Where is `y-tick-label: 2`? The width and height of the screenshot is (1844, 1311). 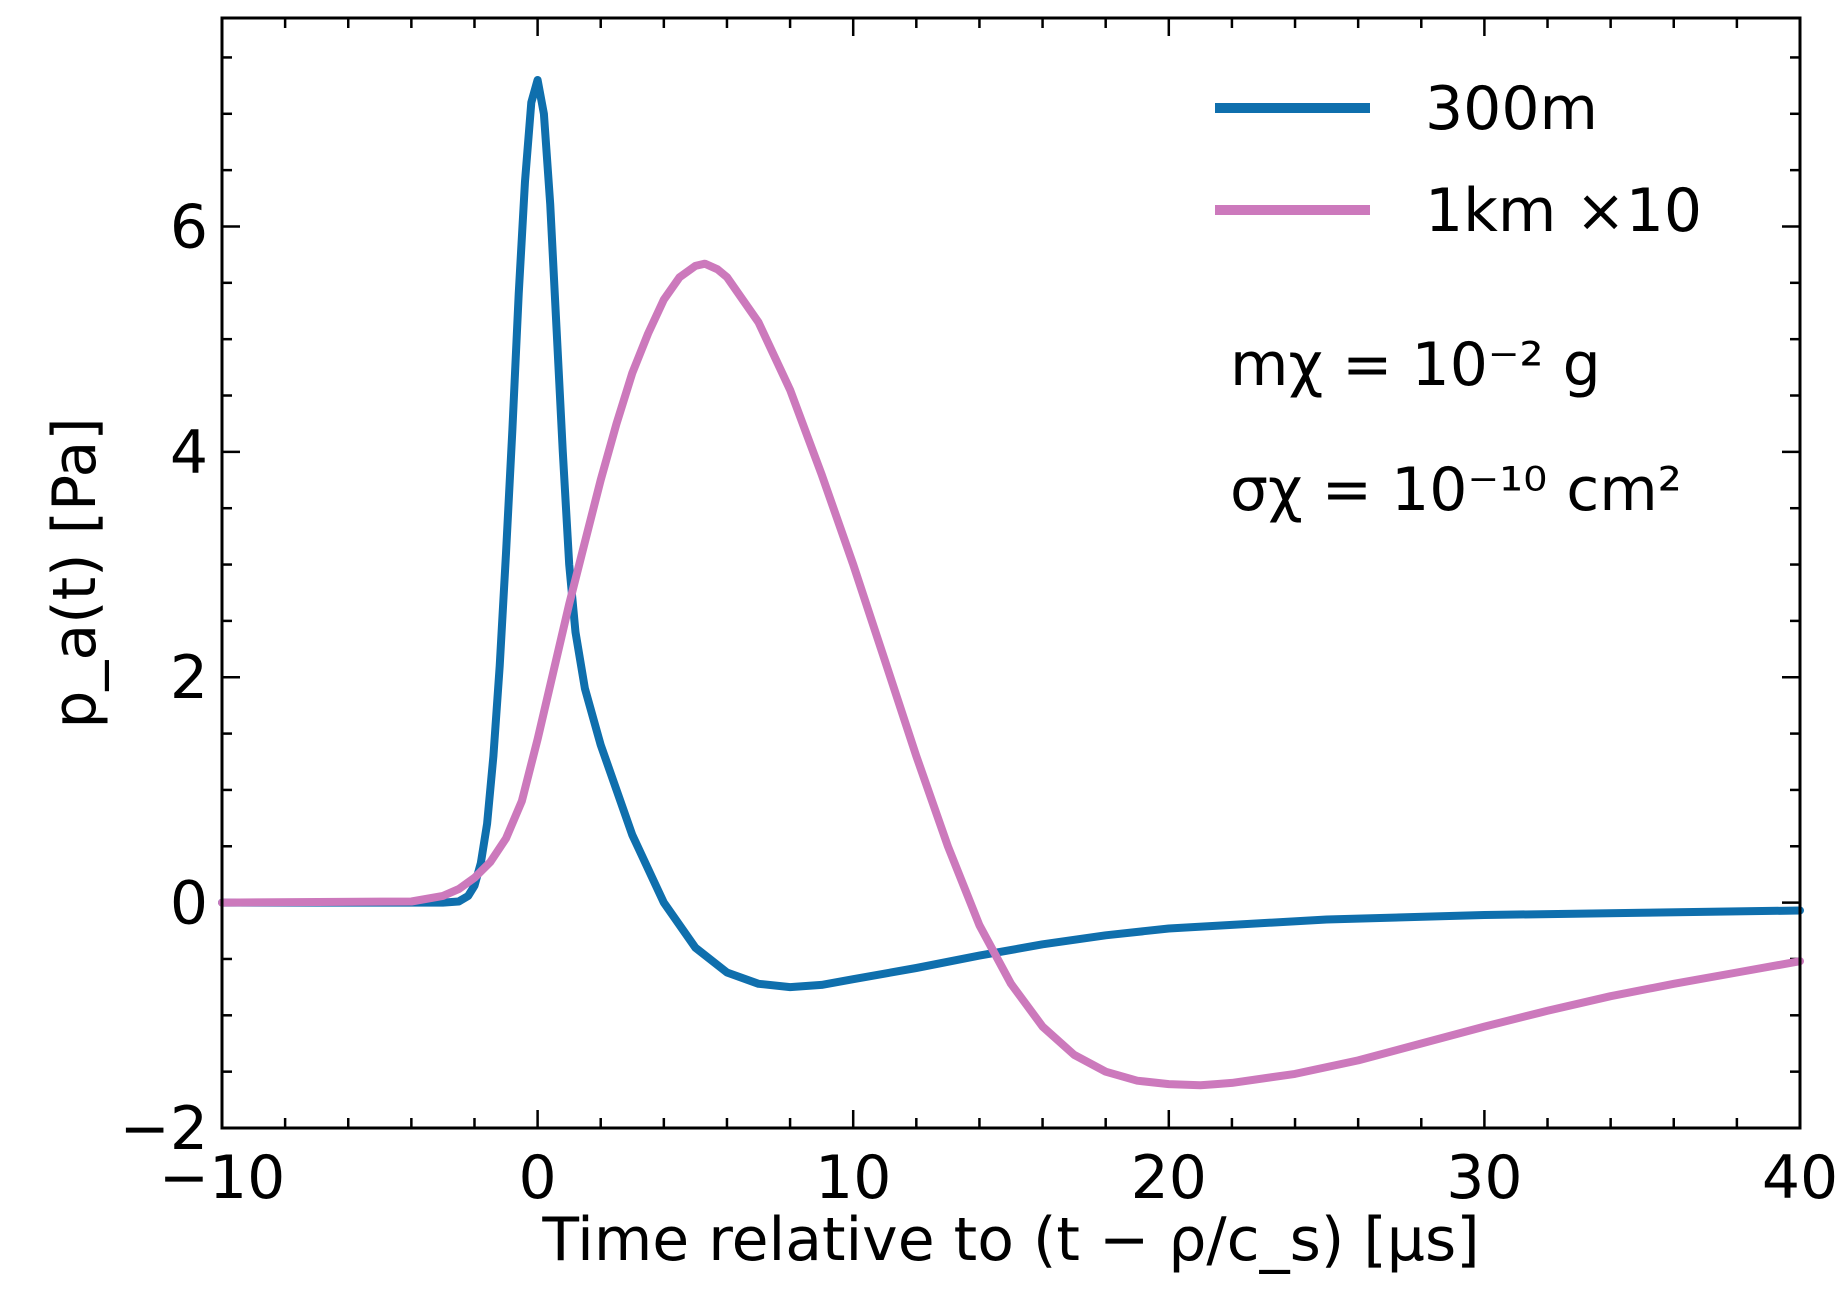
y-tick-label: 2 is located at coordinates (189, 678).